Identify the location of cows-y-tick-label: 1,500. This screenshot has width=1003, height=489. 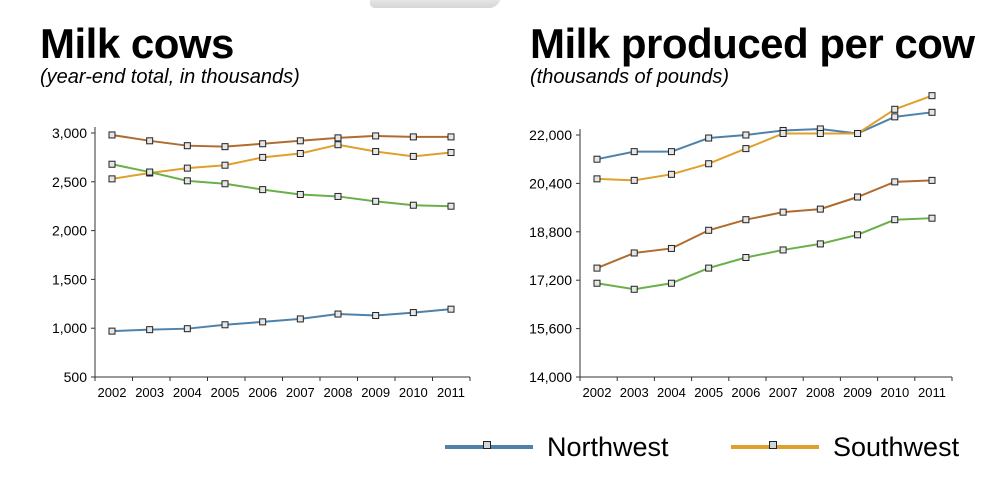
(69, 279).